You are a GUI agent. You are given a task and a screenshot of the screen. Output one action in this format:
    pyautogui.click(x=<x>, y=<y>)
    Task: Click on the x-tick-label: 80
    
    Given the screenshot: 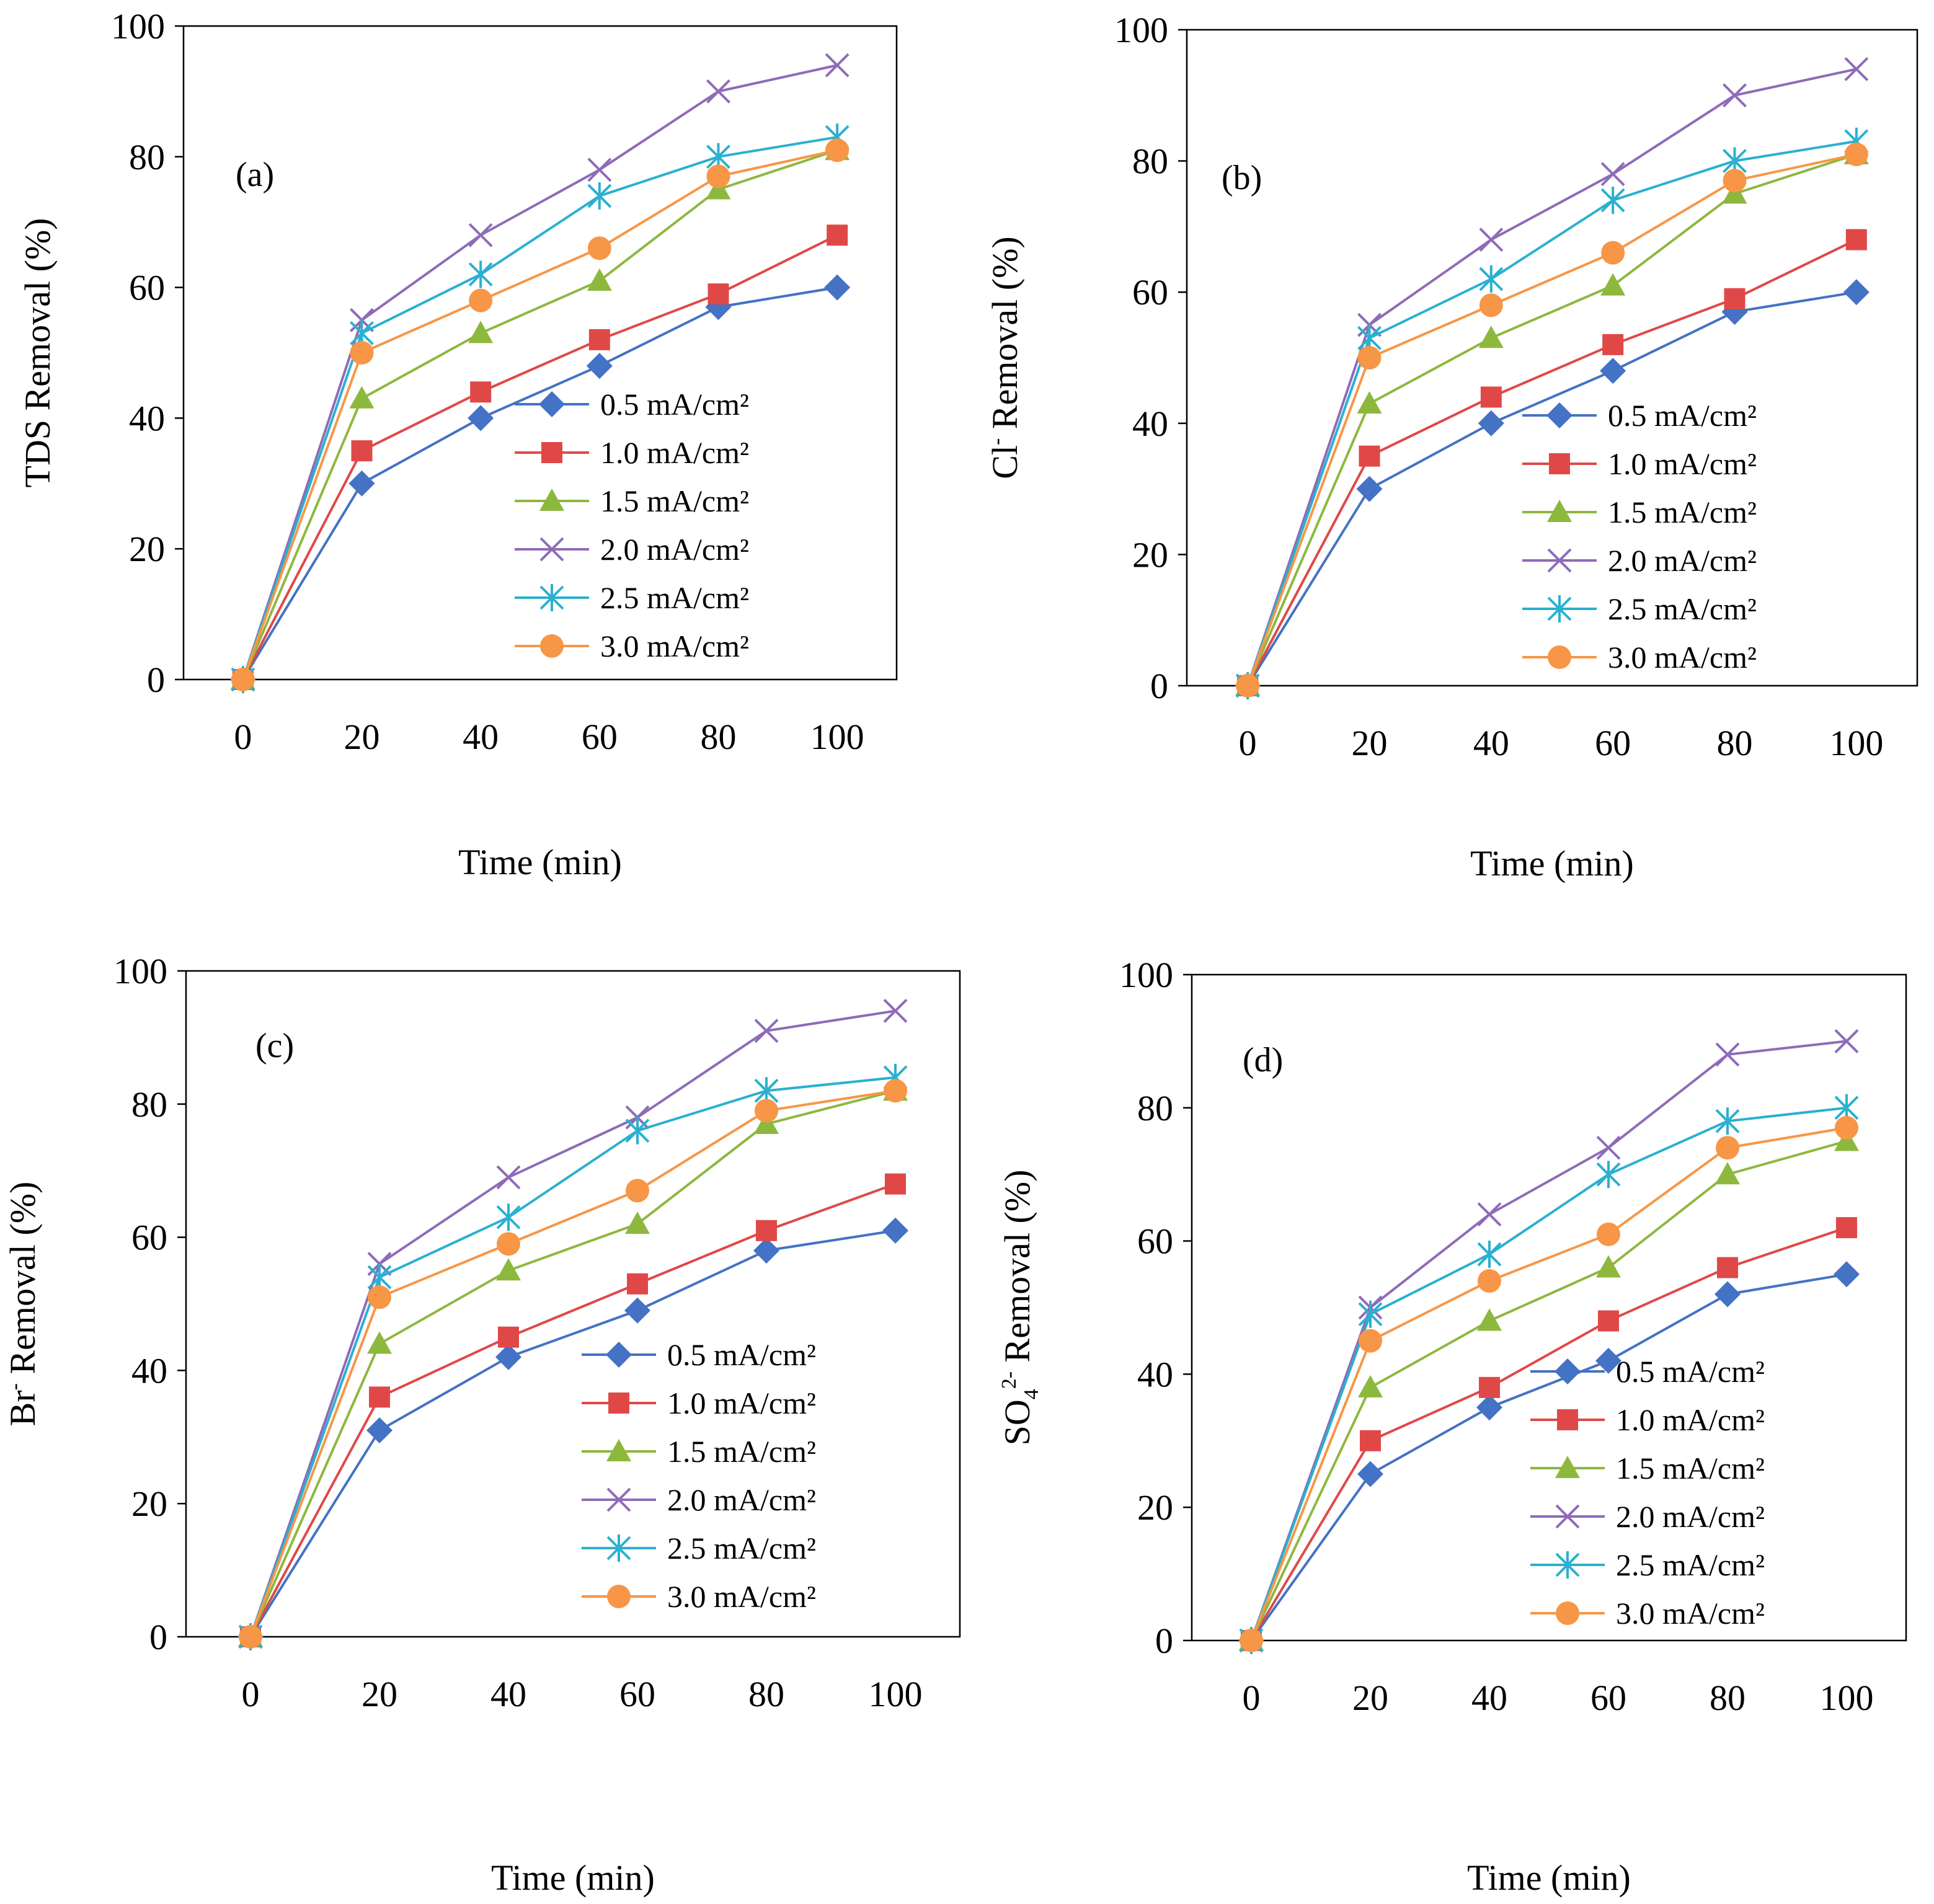 What is the action you would take?
    pyautogui.click(x=1727, y=1698)
    